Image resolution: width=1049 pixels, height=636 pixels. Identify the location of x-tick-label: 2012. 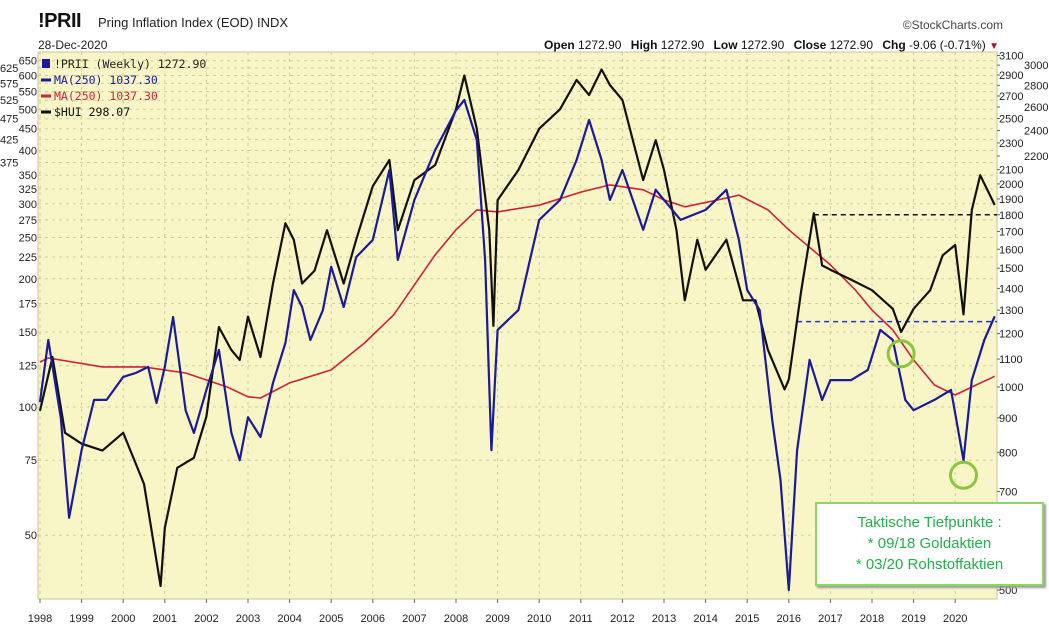
(622, 619).